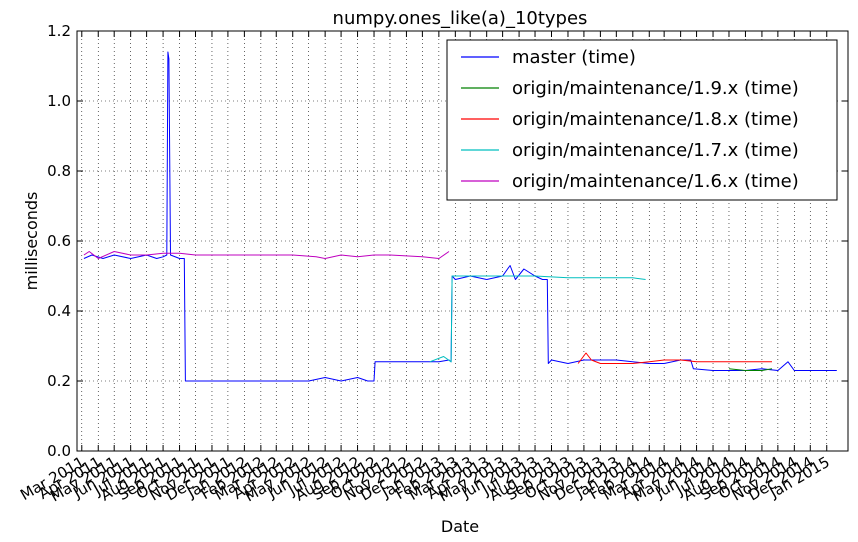  Describe the element at coordinates (59, 241) in the screenshot. I see `y-tick-label: 0.6` at that location.